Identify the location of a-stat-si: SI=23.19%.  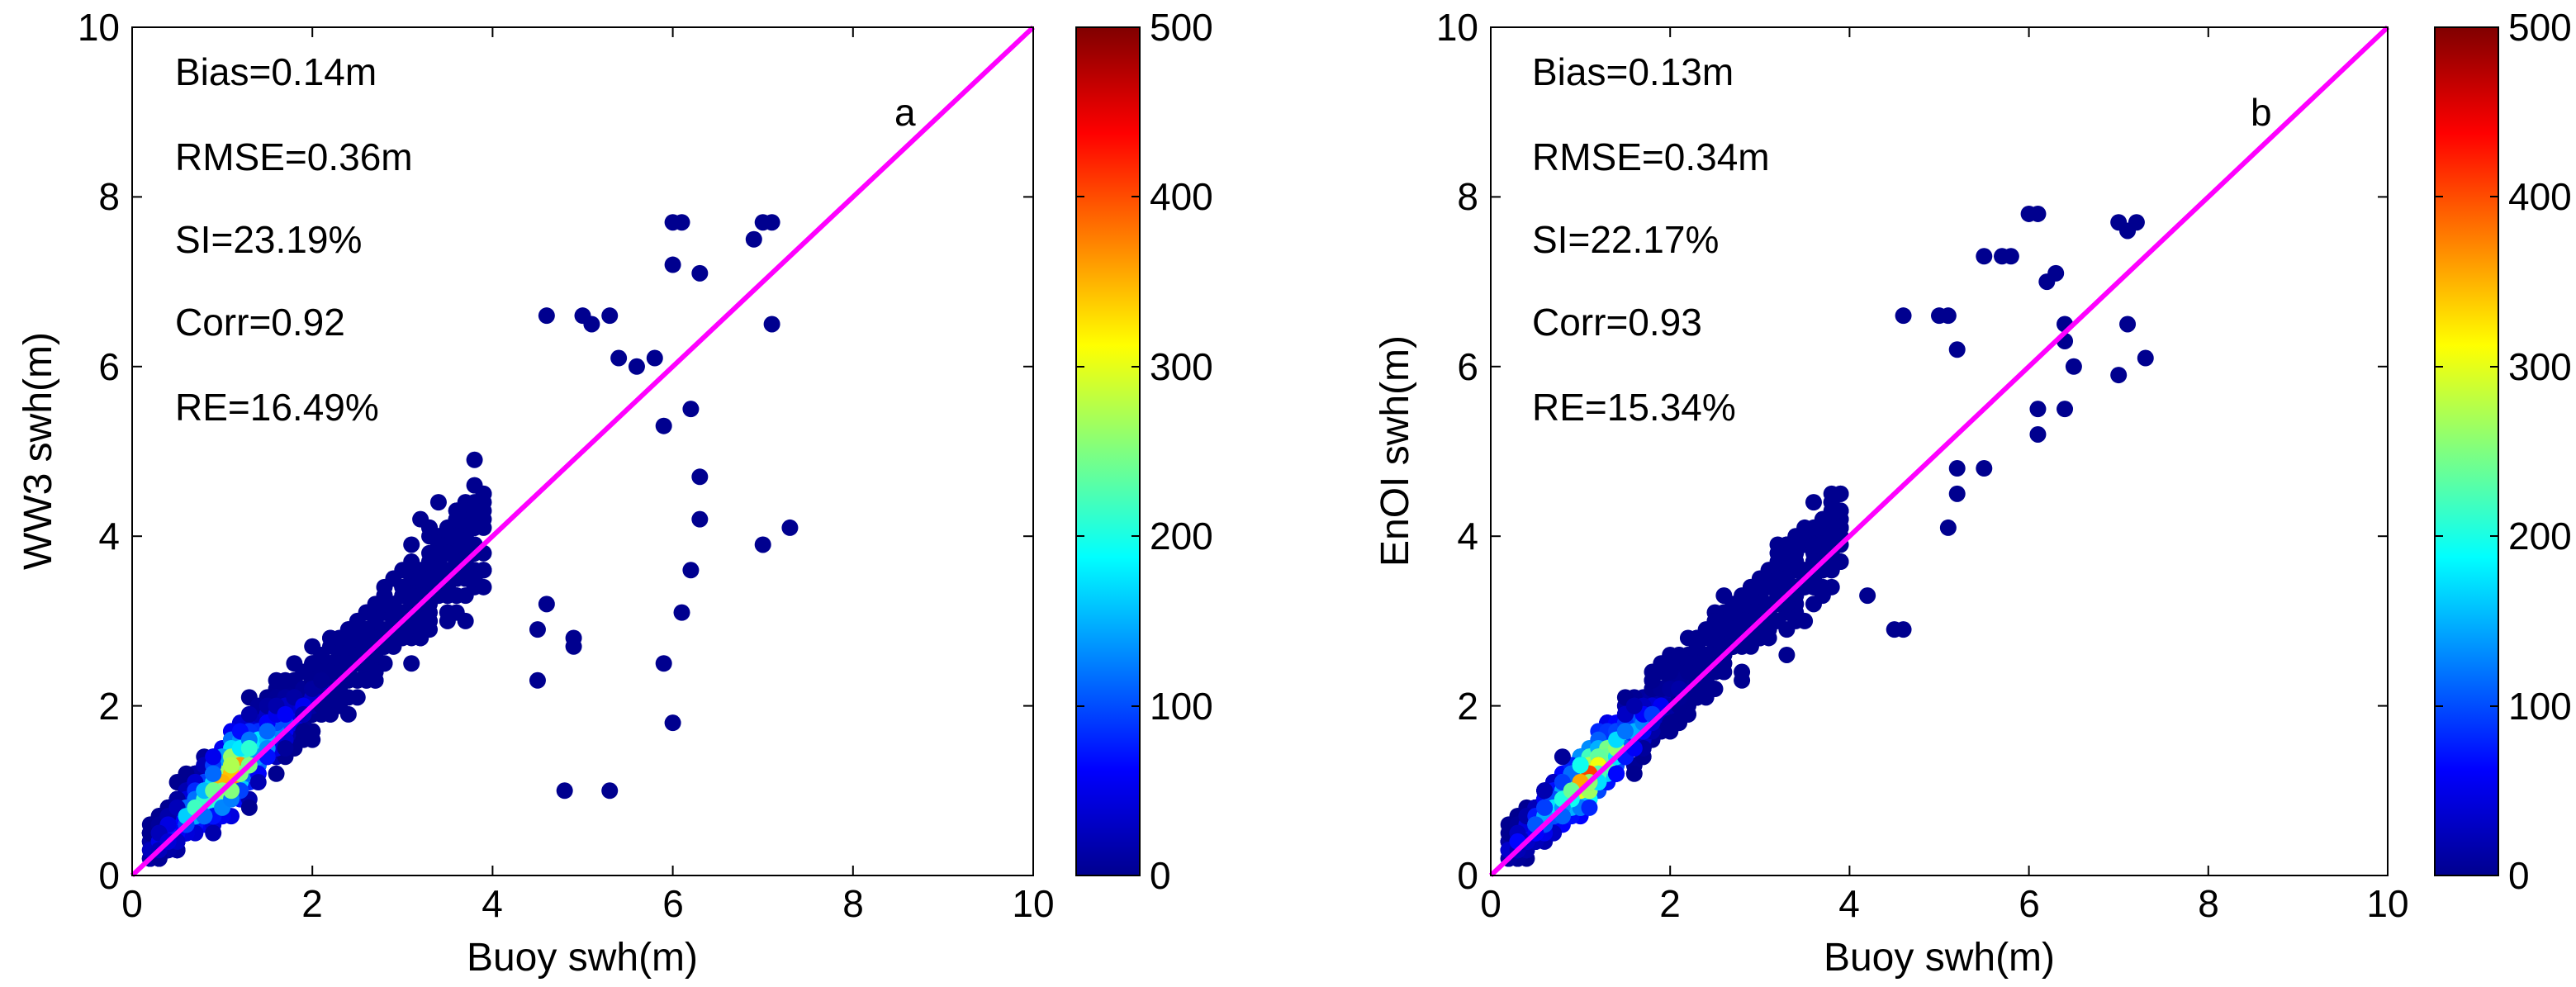
(268, 240).